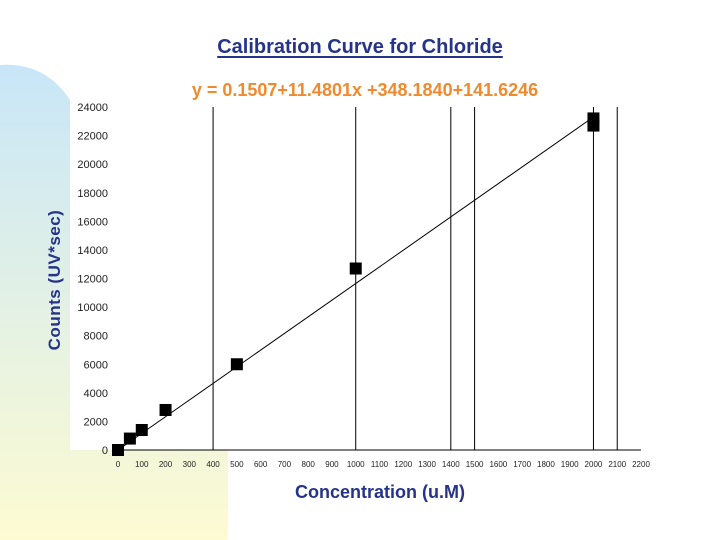 The height and width of the screenshot is (540, 720). What do you see at coordinates (365, 90) in the screenshot?
I see `regression-equation: y = 0.1507+11.4801x +348.1840+141.6246` at bounding box center [365, 90].